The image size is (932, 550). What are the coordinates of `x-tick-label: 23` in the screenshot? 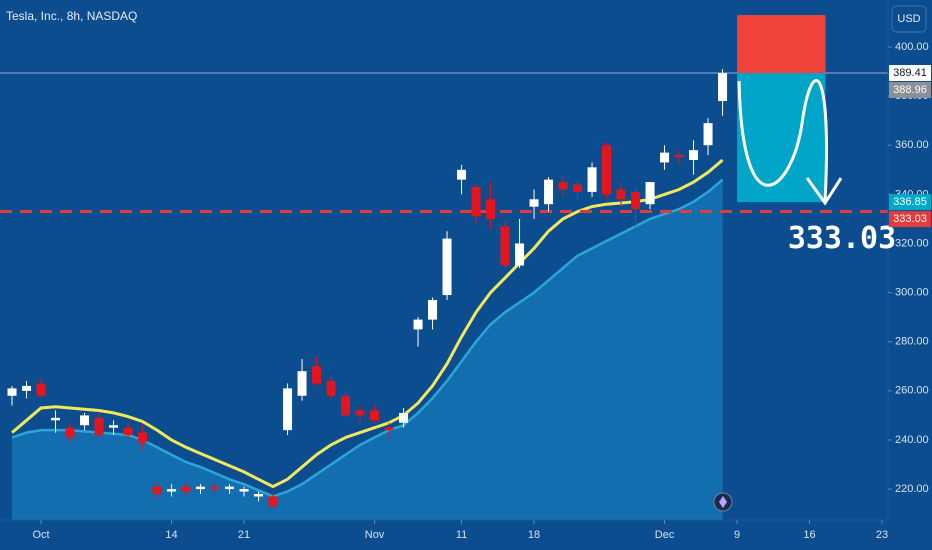 It's located at (882, 535).